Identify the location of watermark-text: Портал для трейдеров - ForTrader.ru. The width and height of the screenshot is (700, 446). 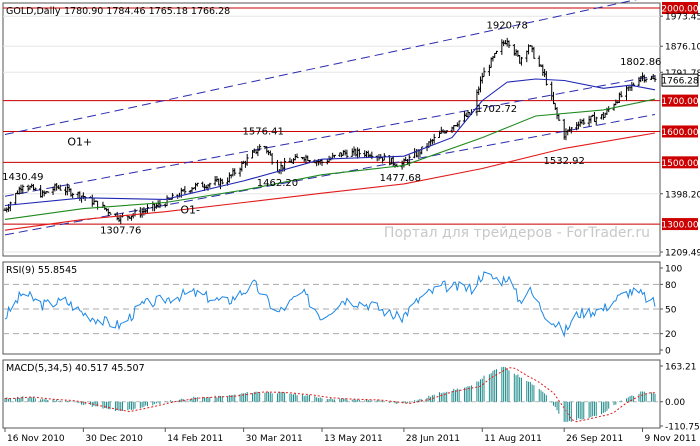
(517, 233).